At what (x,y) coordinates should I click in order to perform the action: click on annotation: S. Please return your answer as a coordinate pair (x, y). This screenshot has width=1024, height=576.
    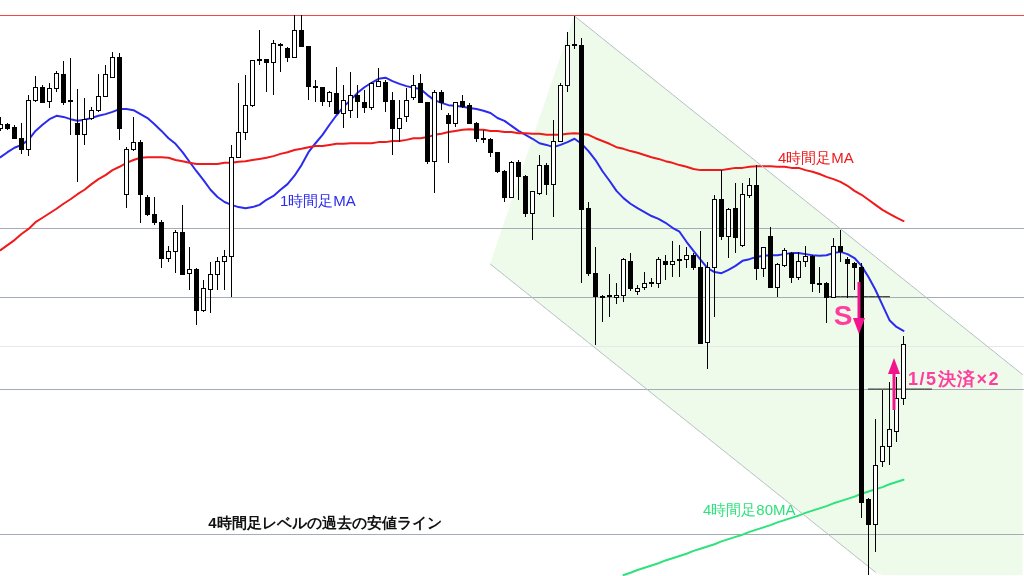
    Looking at the image, I should click on (843, 315).